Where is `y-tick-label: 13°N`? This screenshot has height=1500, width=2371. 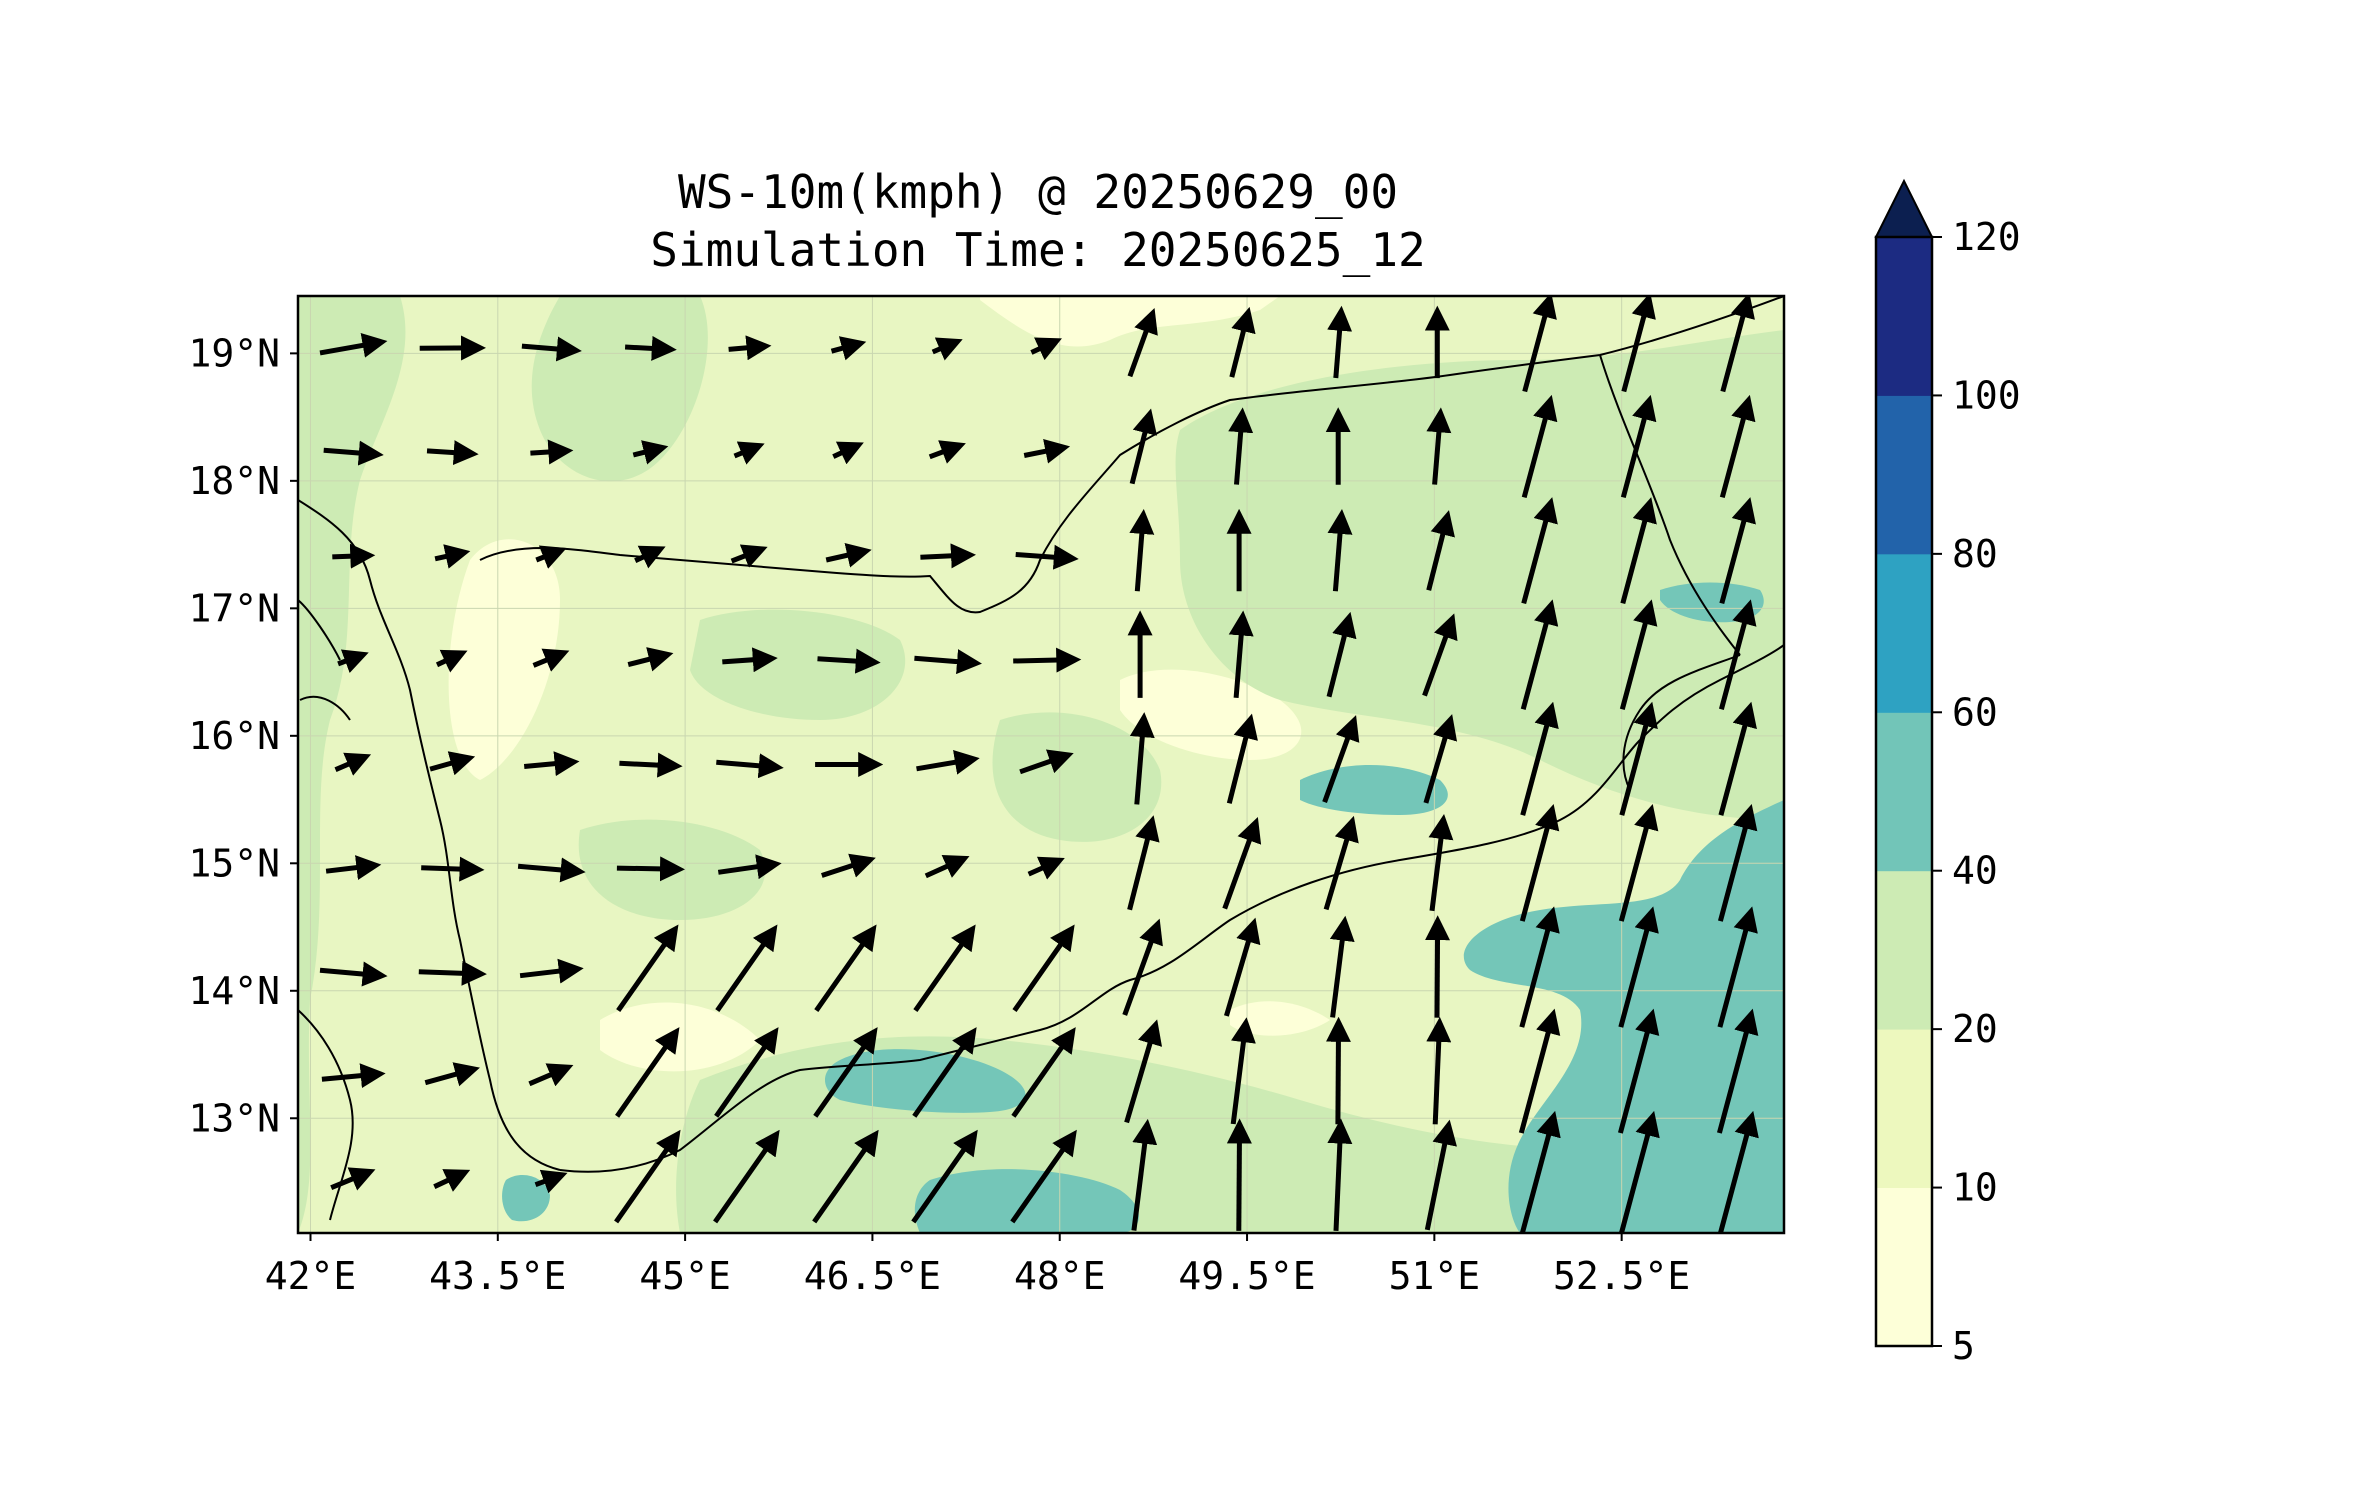
y-tick-label: 13°N is located at coordinates (234, 1118).